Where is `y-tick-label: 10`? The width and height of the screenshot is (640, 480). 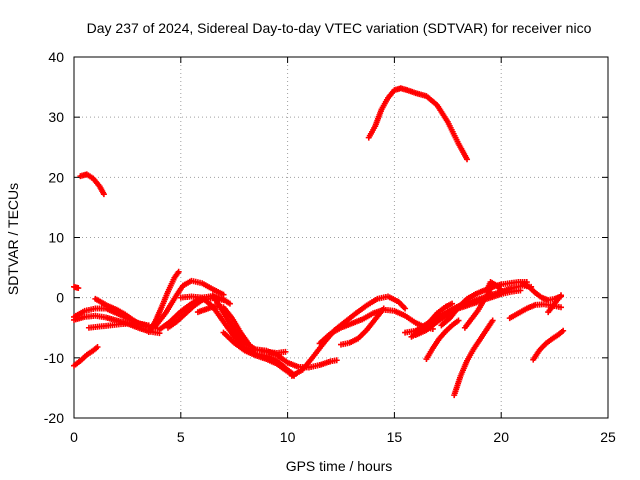 y-tick-label: 10 is located at coordinates (56, 238).